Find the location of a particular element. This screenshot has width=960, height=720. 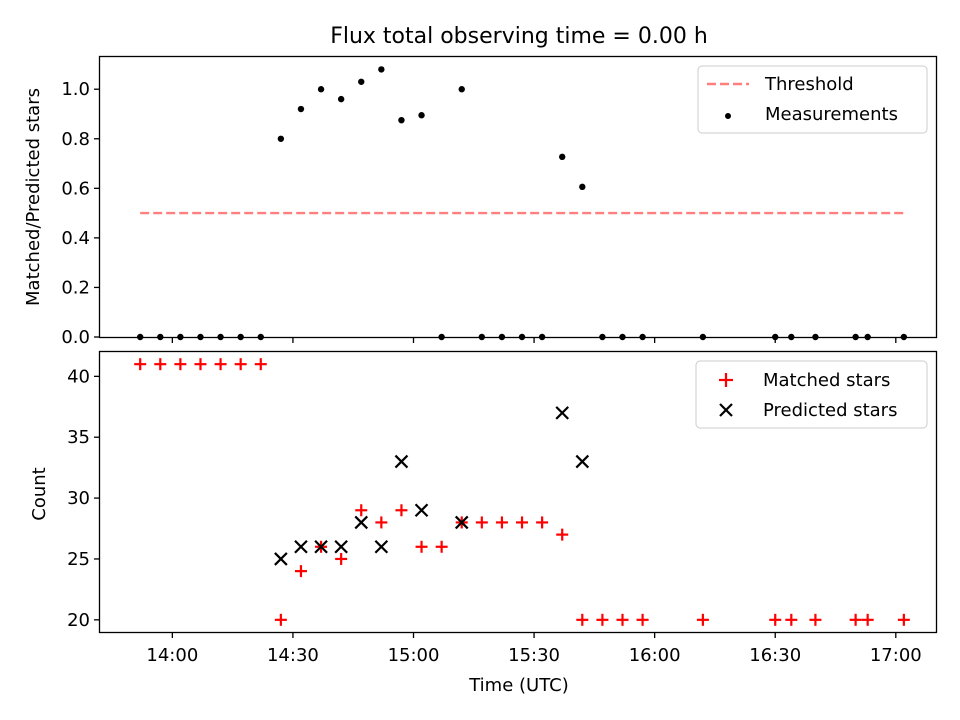

legend-threshold-label: Threshold is located at coordinates (809, 84).